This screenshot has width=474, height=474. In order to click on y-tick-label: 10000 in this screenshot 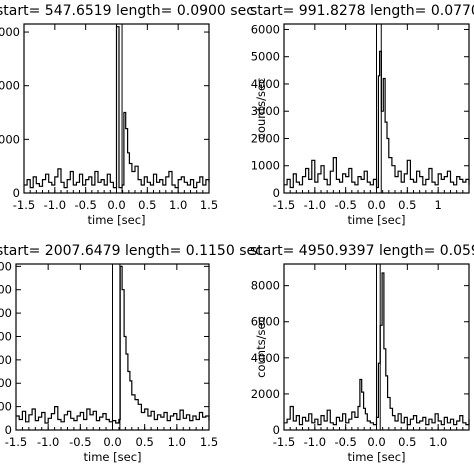, I will do `click(6, 313)`.